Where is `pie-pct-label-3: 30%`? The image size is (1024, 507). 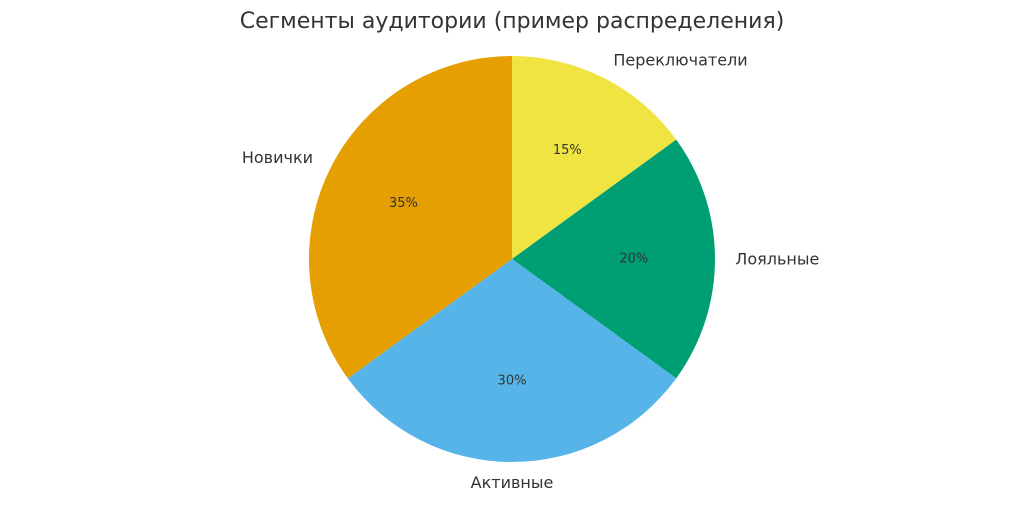 pie-pct-label-3: 30% is located at coordinates (512, 380).